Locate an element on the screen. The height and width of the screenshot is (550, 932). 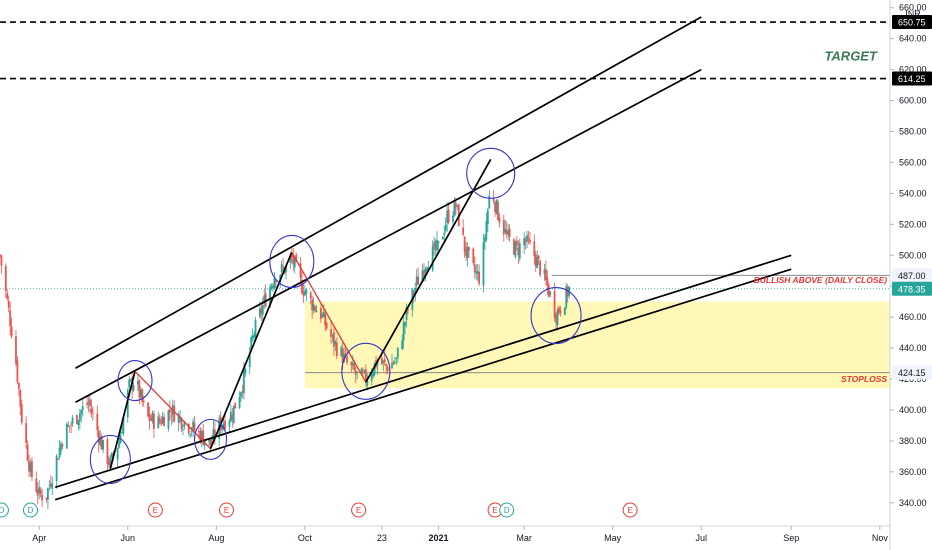
pivot-high-feb-circle is located at coordinates (491, 173).